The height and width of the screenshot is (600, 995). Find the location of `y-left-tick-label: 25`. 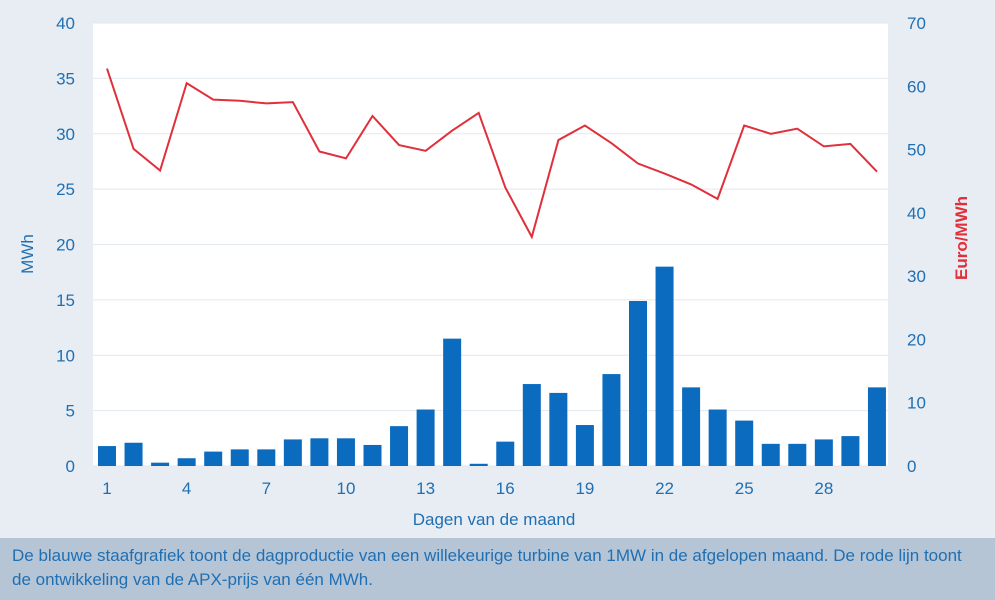

y-left-tick-label: 25 is located at coordinates (65, 189).